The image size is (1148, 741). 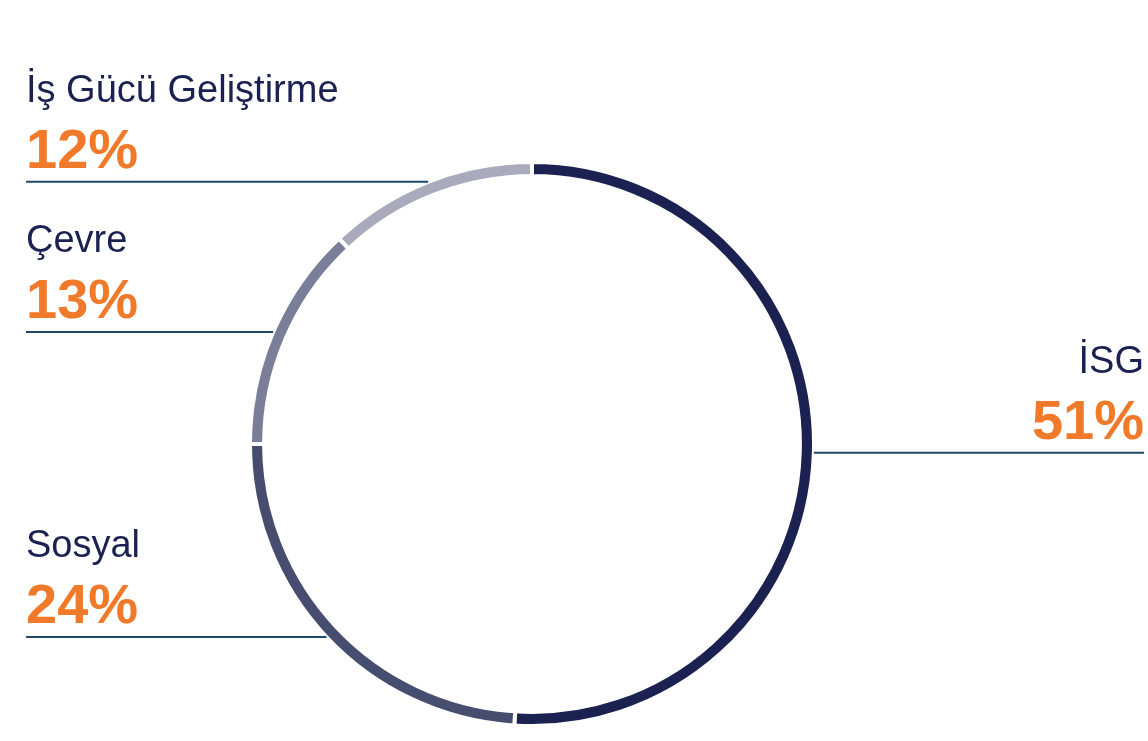 I want to click on slice-label: İSG, so click(x=1111, y=359).